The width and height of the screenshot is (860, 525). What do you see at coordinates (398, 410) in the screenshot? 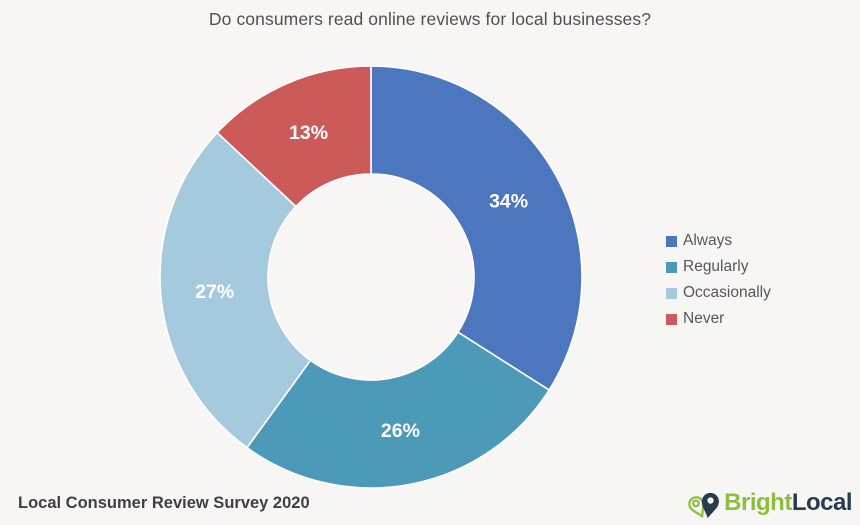
I see `slice-regularly` at bounding box center [398, 410].